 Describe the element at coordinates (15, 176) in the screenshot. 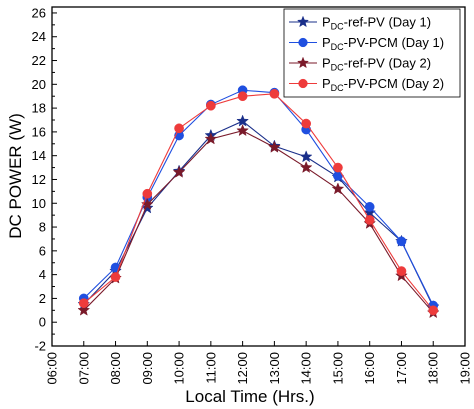

I see `y-axis-title: DC POWER (W)` at that location.